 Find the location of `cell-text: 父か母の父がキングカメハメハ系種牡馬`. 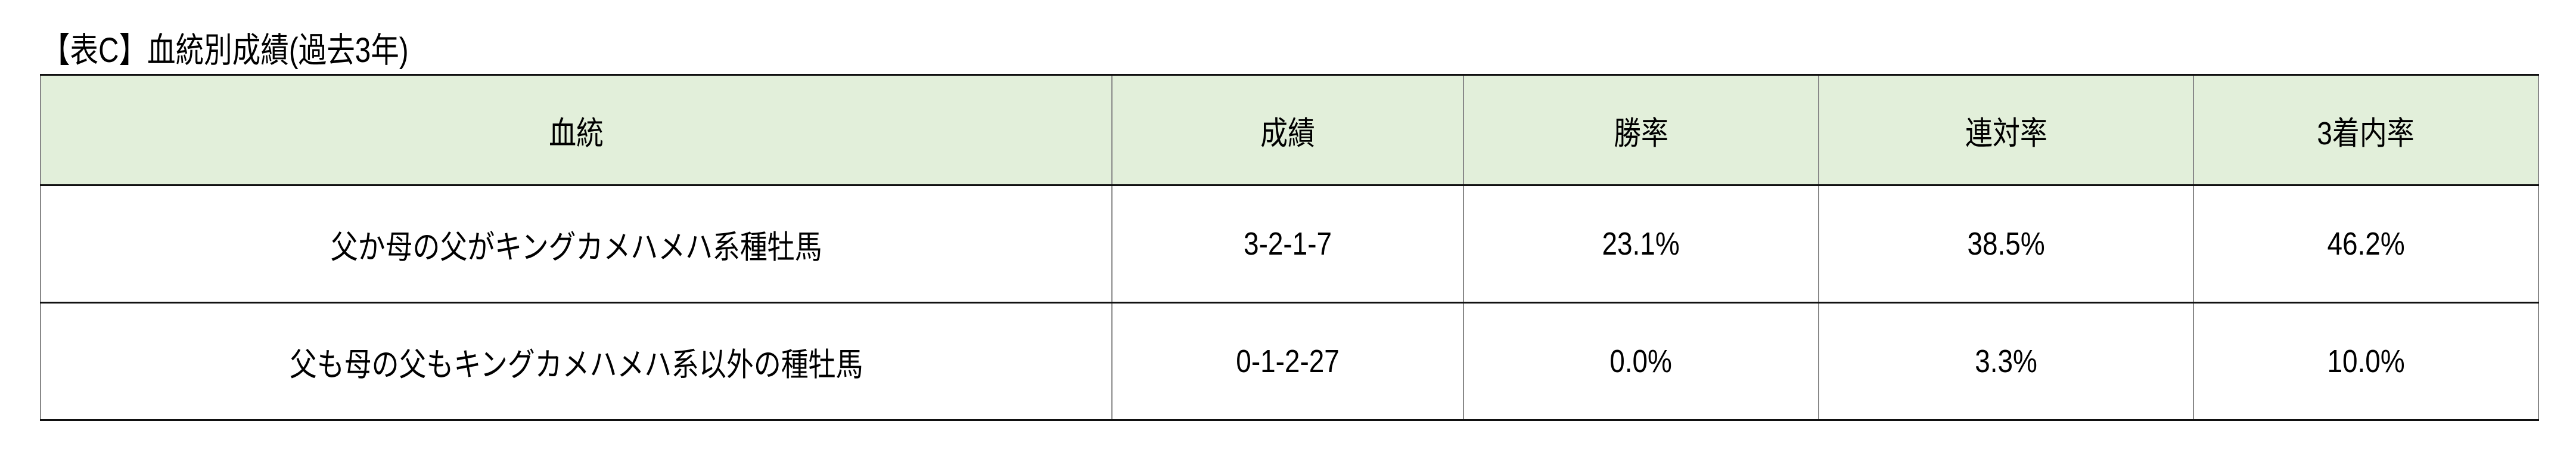

cell-text: 父か母の父がキングカメハメハ系種牡馬 is located at coordinates (576, 247).